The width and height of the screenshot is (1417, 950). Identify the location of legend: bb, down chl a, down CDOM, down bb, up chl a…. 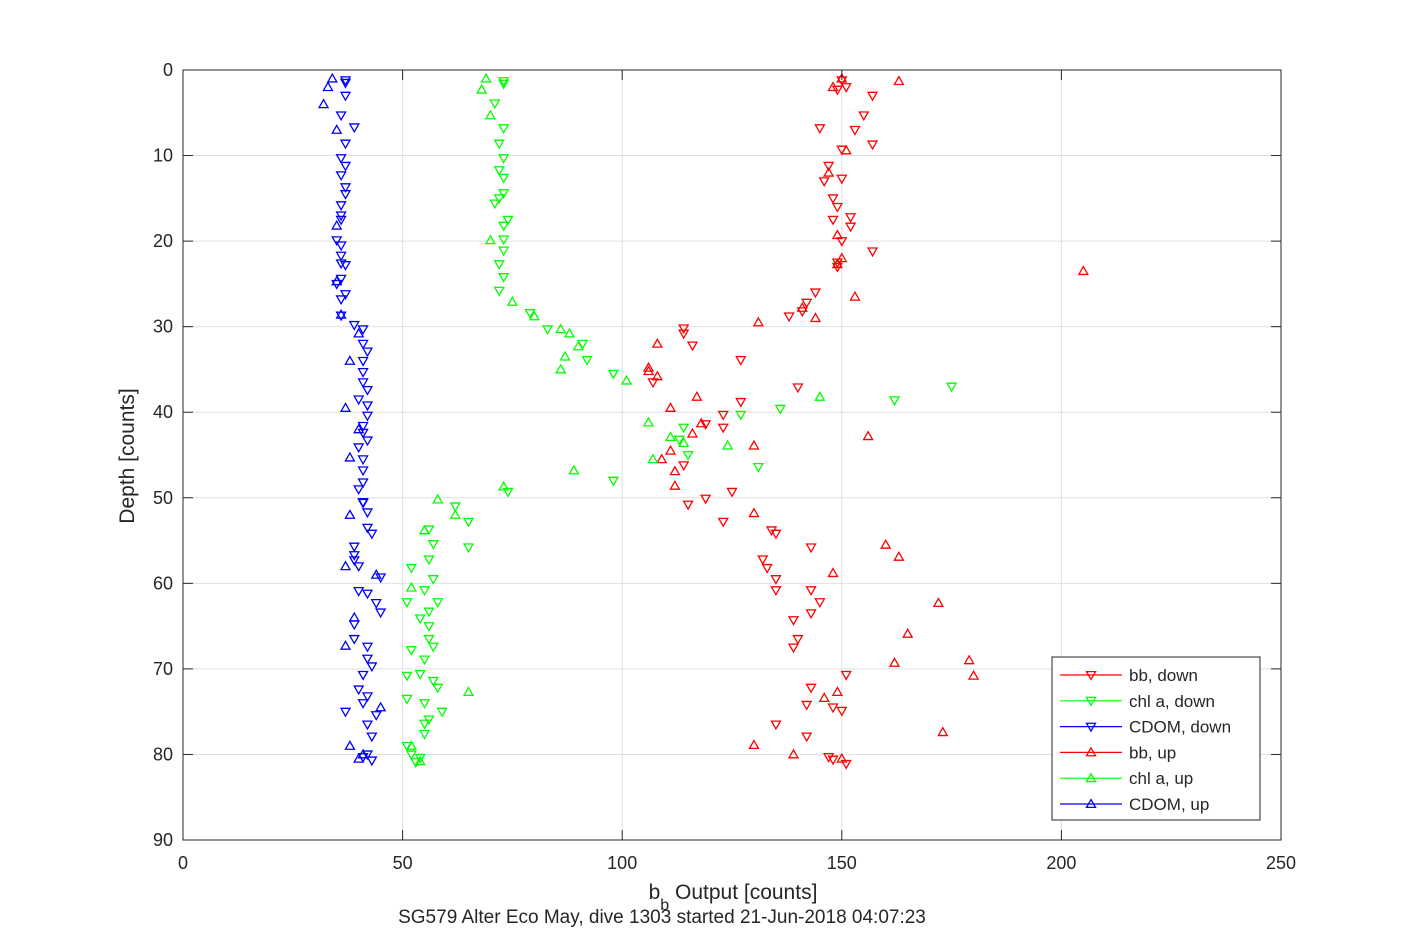
(1156, 738).